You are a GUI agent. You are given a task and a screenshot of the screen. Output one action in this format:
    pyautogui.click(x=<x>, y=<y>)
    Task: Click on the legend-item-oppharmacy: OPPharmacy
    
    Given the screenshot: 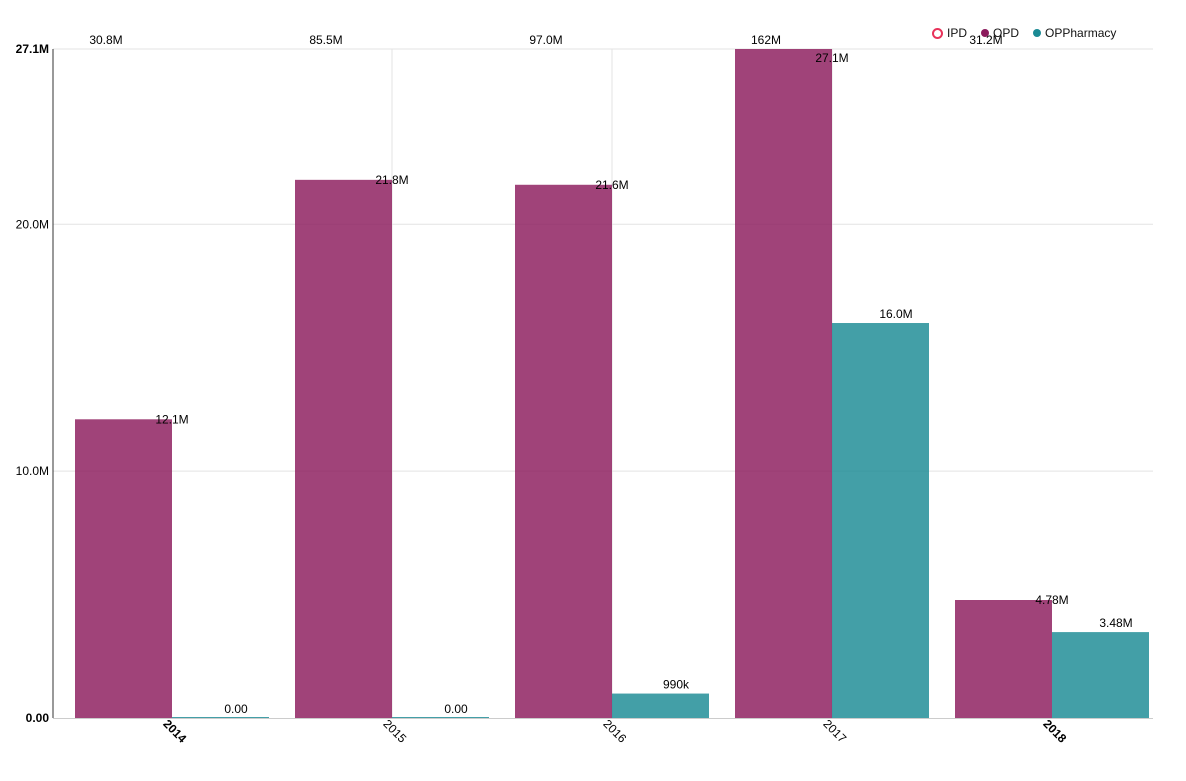 What is the action you would take?
    pyautogui.click(x=1074, y=33)
    